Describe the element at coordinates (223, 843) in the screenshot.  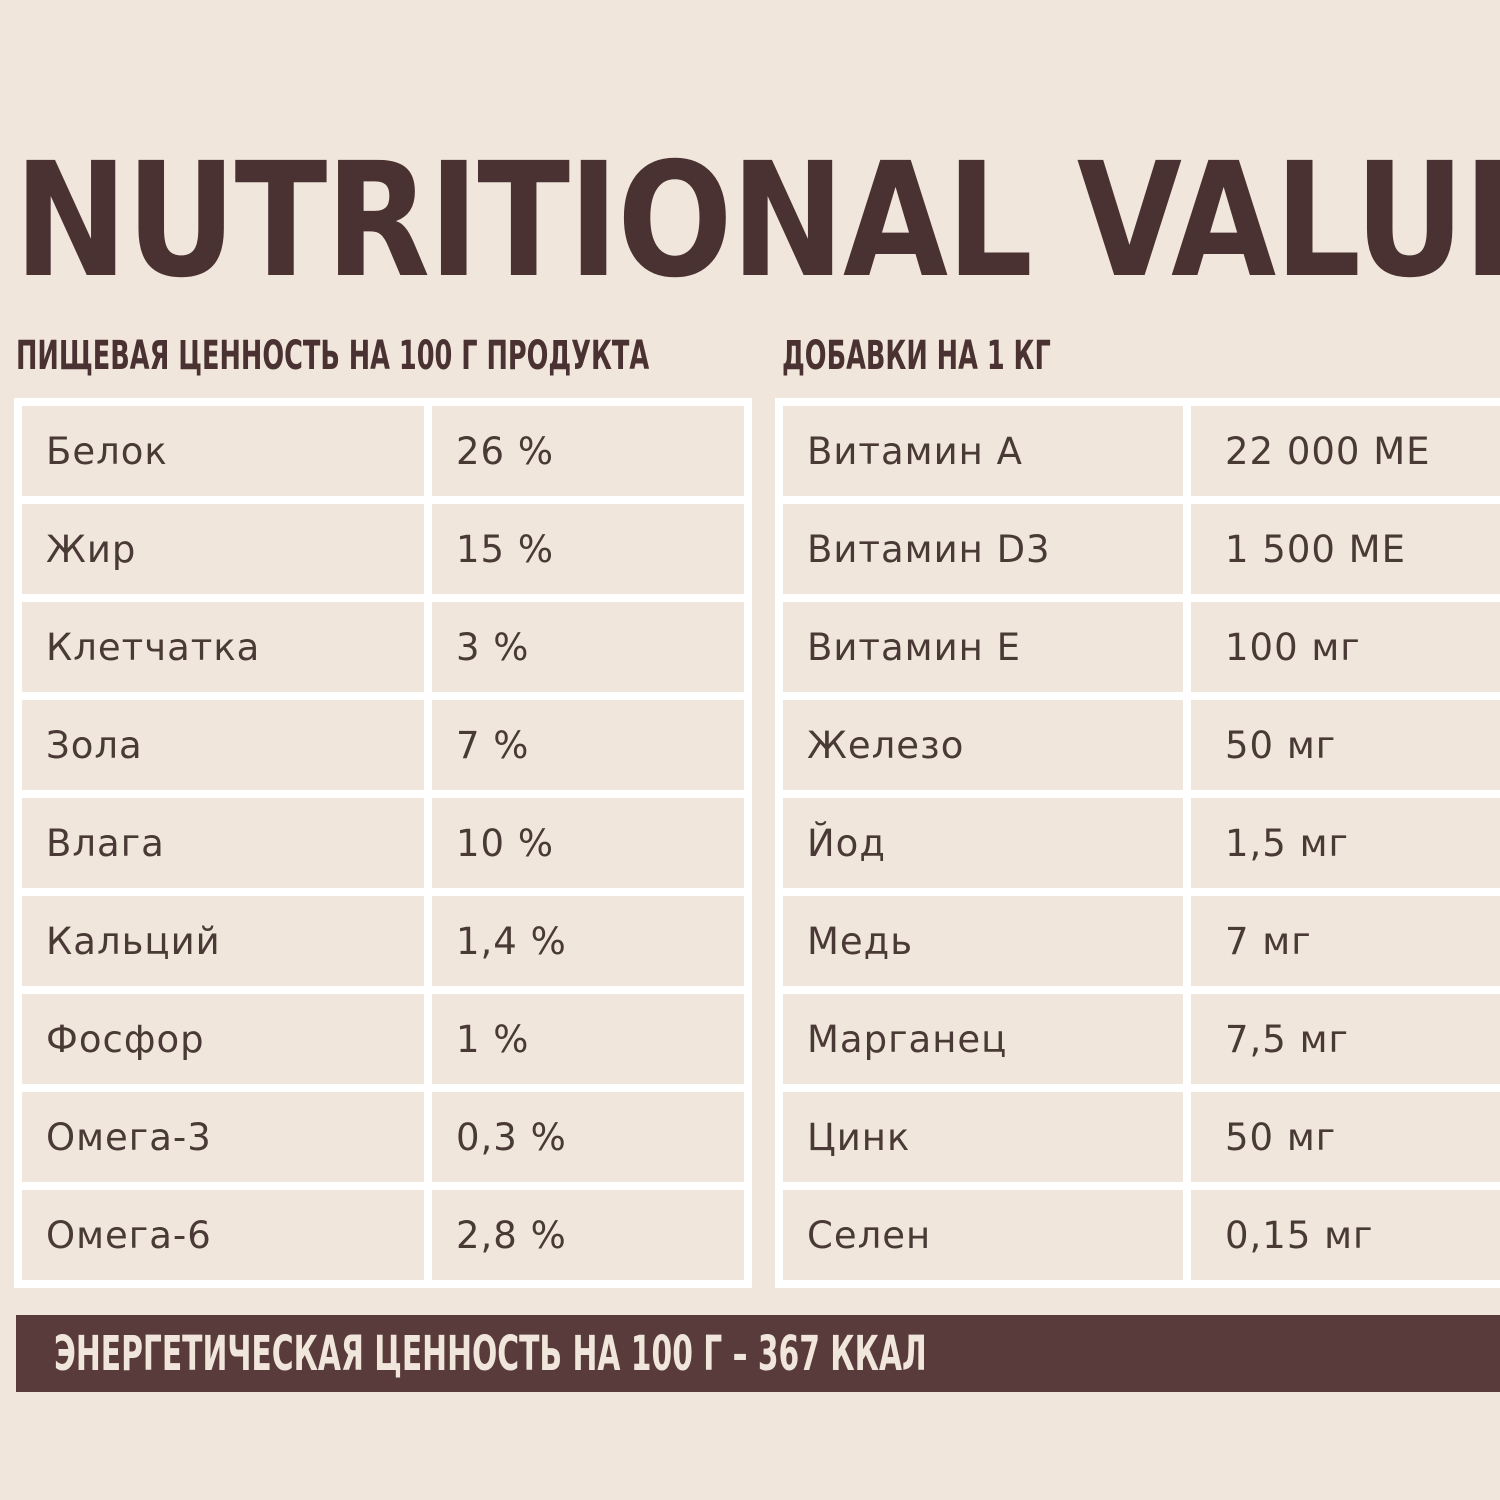
I see `nutrient-name: Влага` at that location.